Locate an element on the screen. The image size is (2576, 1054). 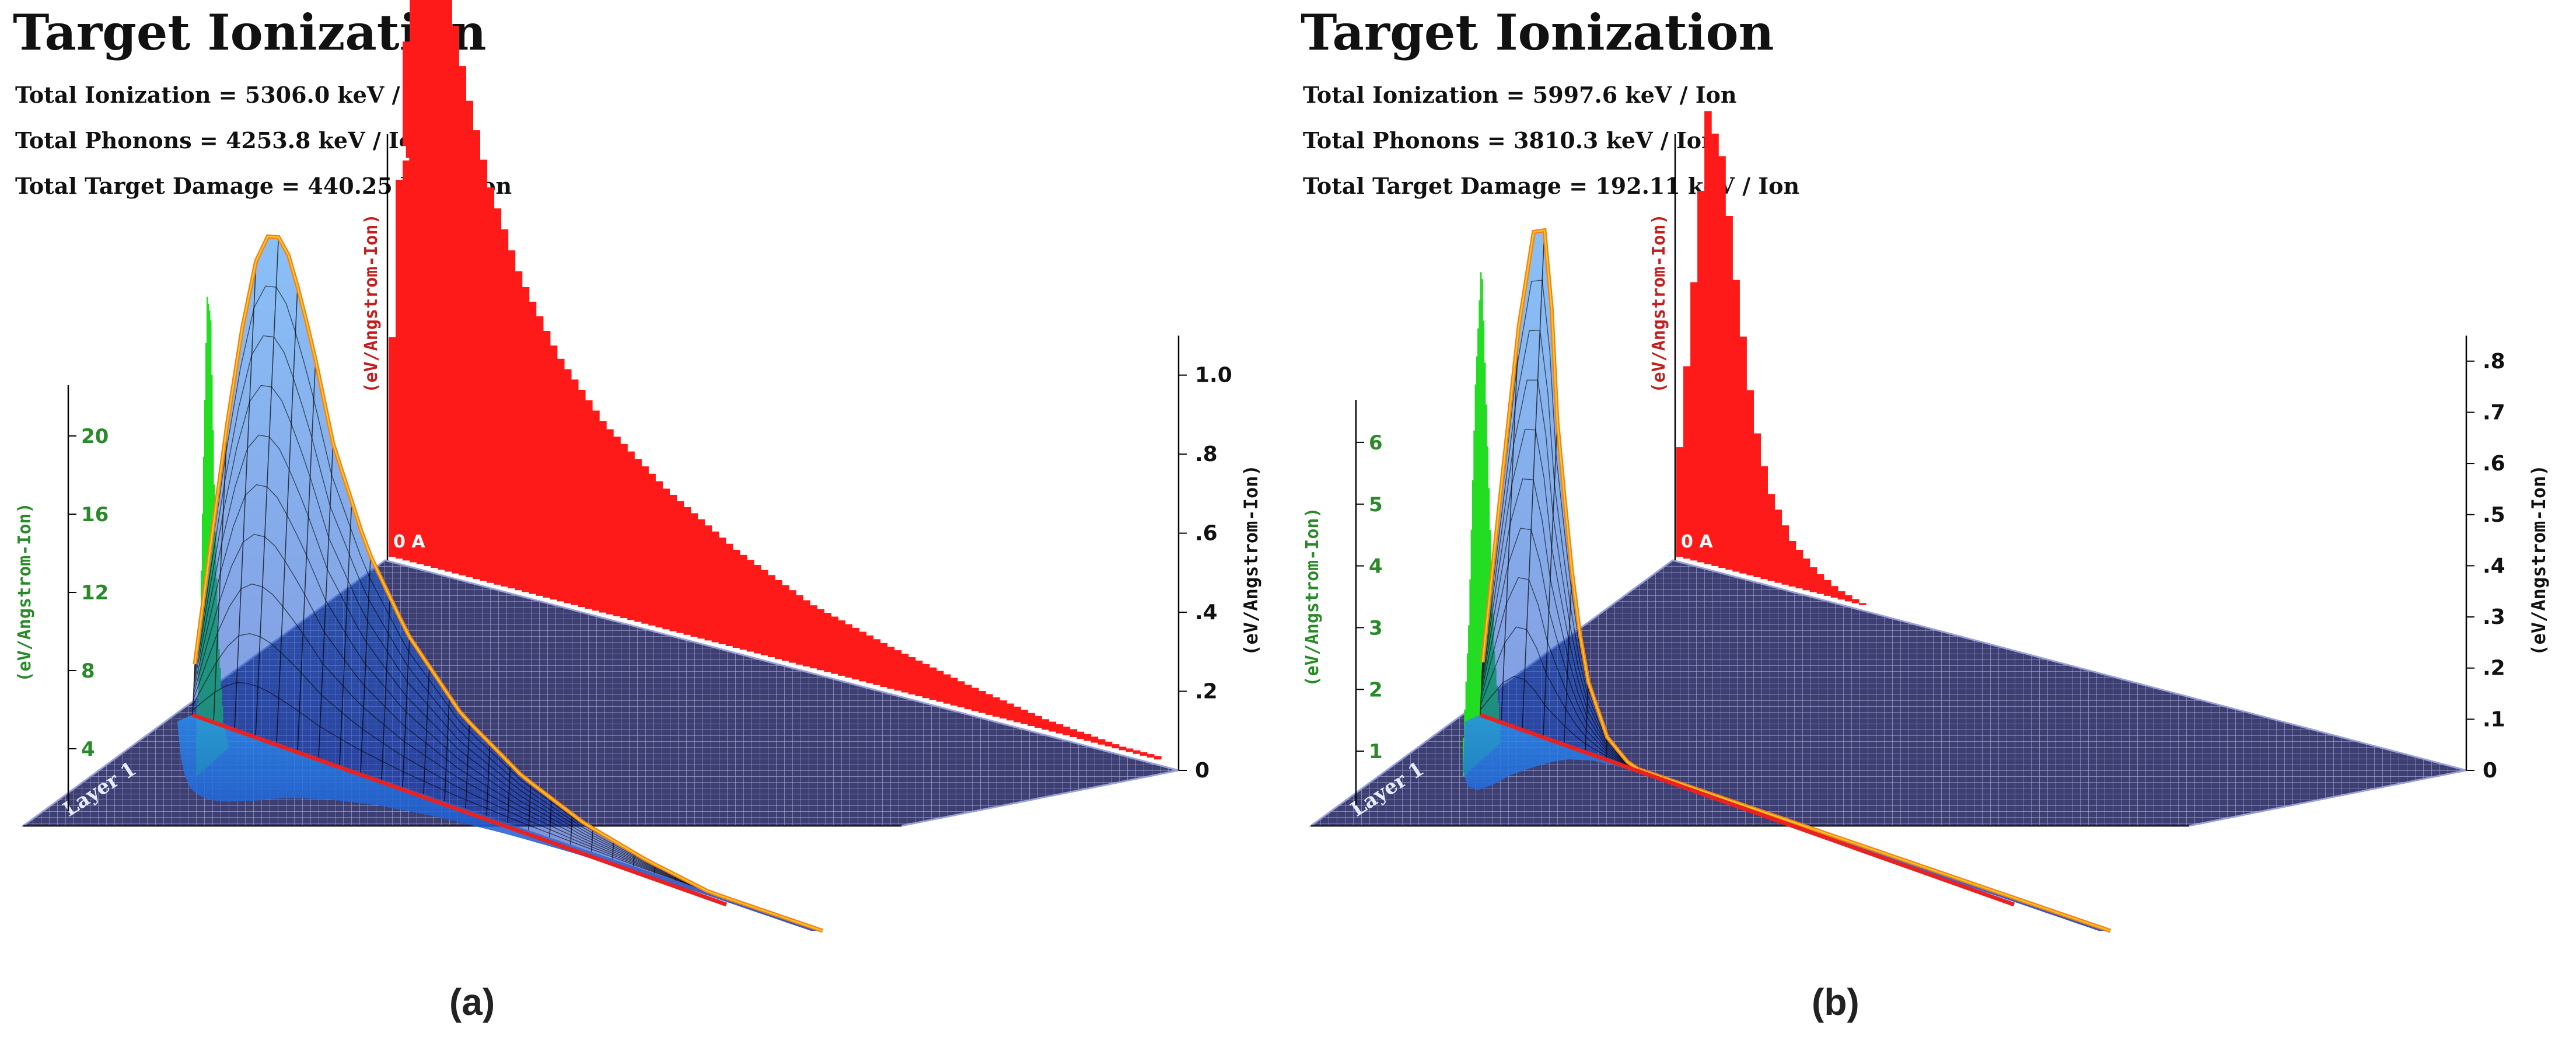
back-axis-tick-label: 1 is located at coordinates (404, 154).